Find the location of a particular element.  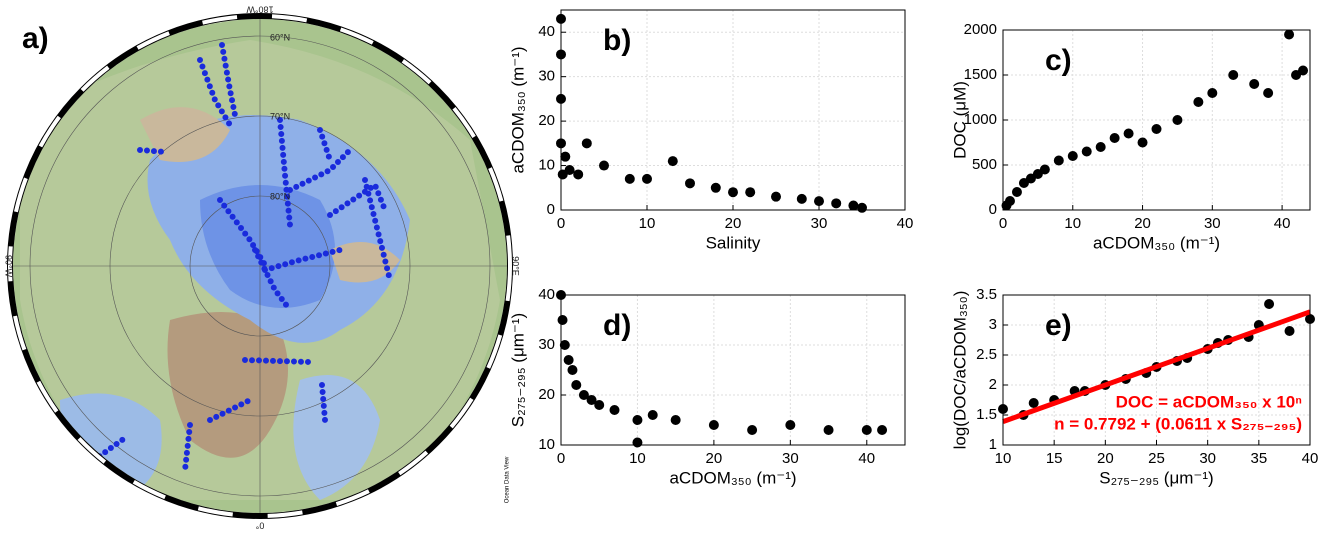

fit-line is located at coordinates (1156, 366).